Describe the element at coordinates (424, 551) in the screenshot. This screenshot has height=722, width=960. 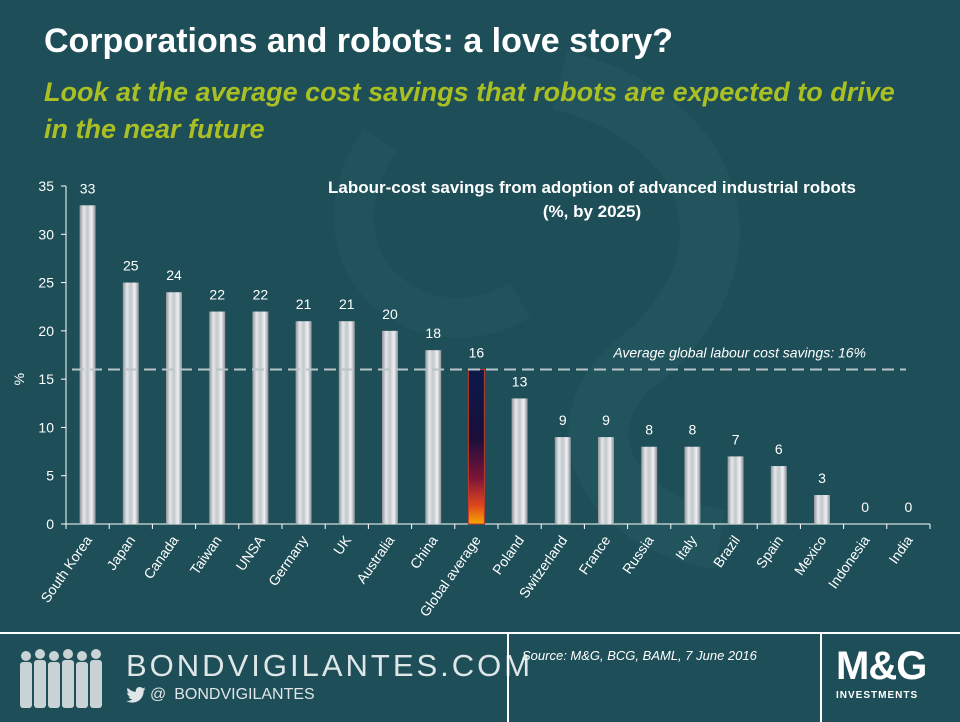
I see `category-label: China` at that location.